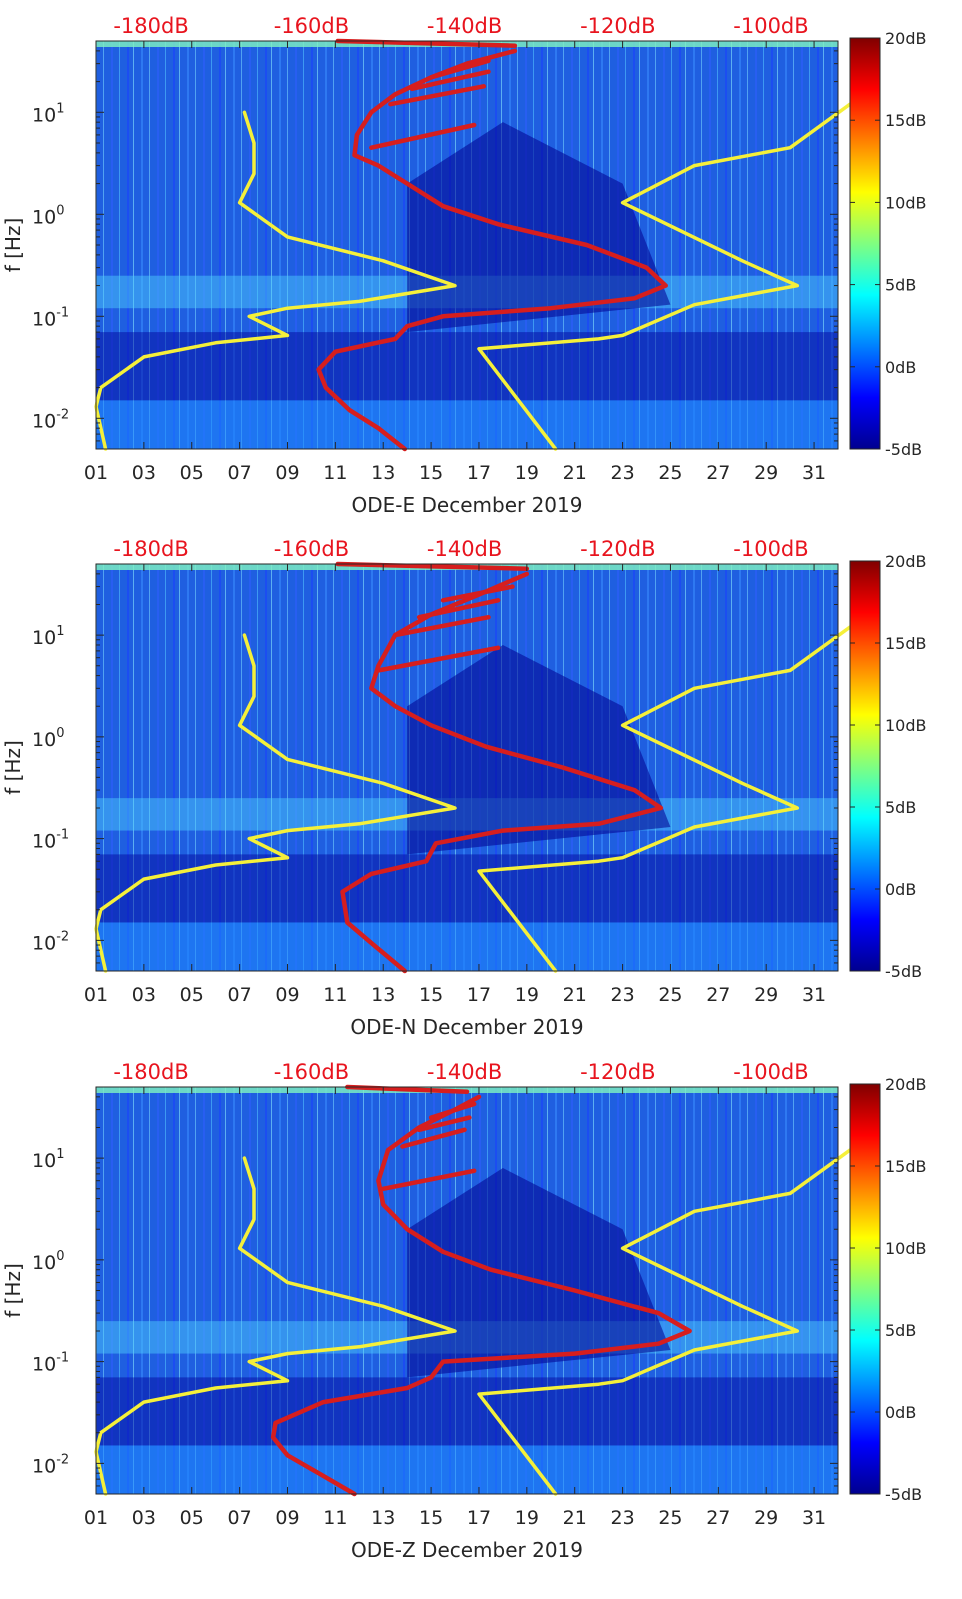  Describe the element at coordinates (900, 807) in the screenshot. I see `colorbar-tick-label: 5dB` at that location.